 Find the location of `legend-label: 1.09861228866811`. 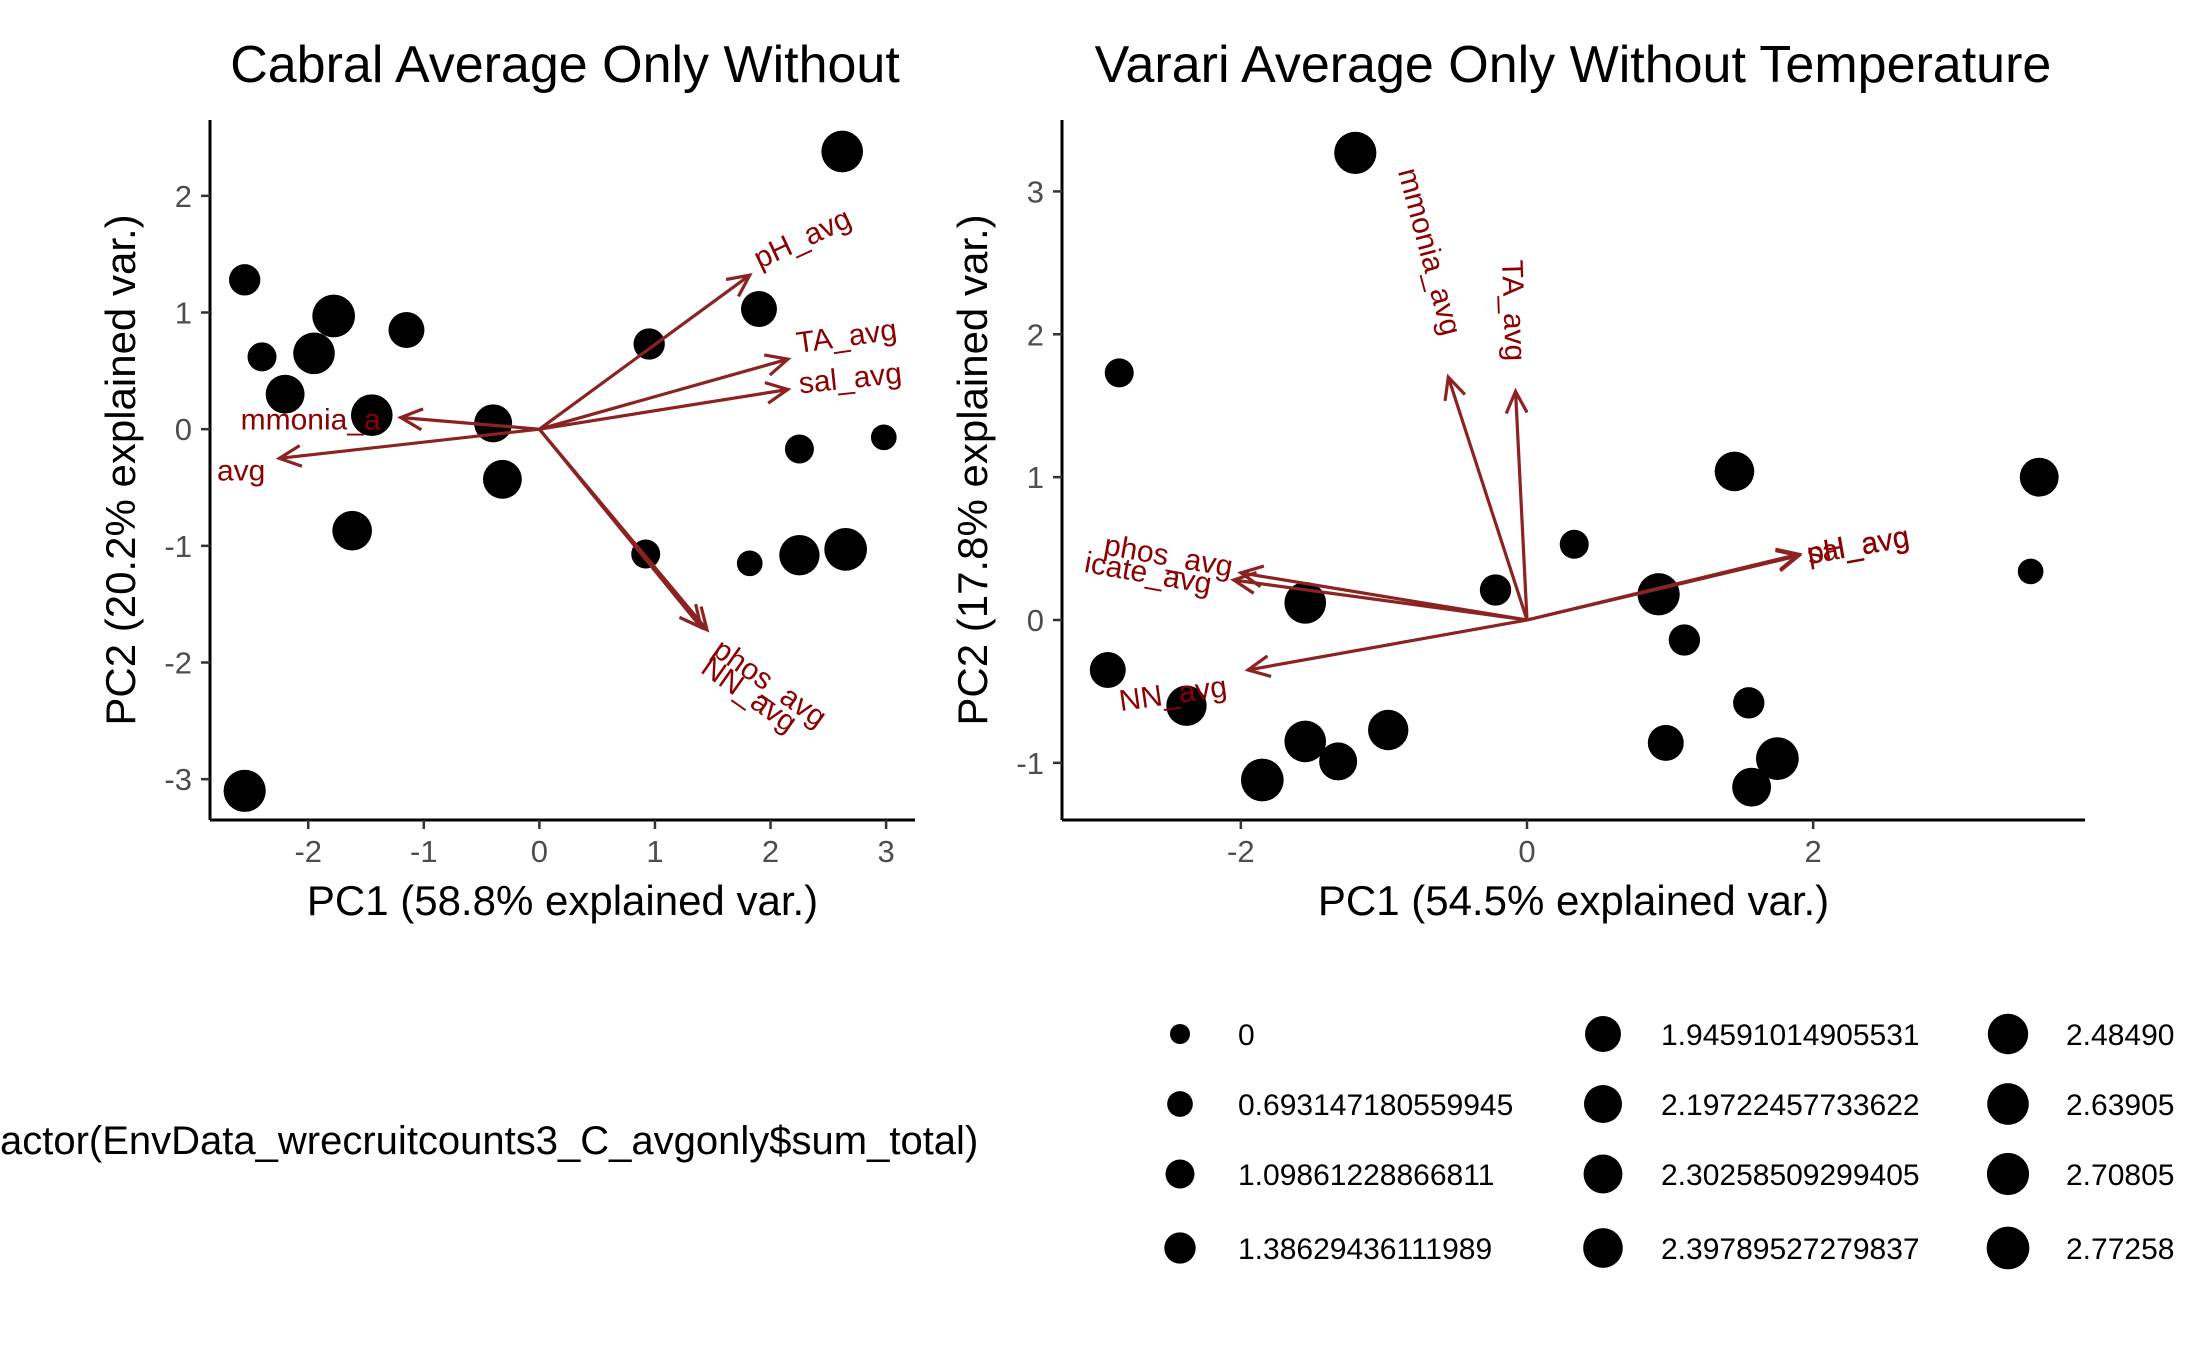

legend-label: 1.09861228866811 is located at coordinates (1366, 1175).